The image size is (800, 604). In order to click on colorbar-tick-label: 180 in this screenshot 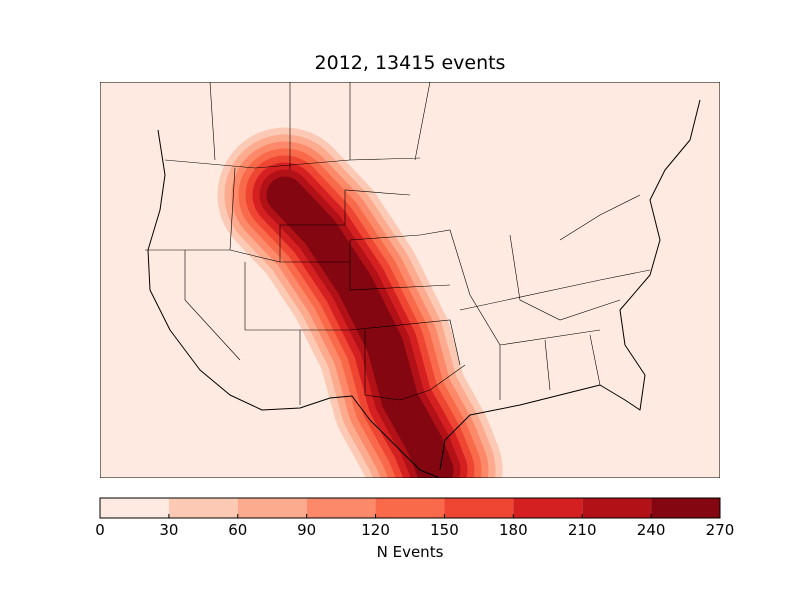, I will do `click(513, 530)`.